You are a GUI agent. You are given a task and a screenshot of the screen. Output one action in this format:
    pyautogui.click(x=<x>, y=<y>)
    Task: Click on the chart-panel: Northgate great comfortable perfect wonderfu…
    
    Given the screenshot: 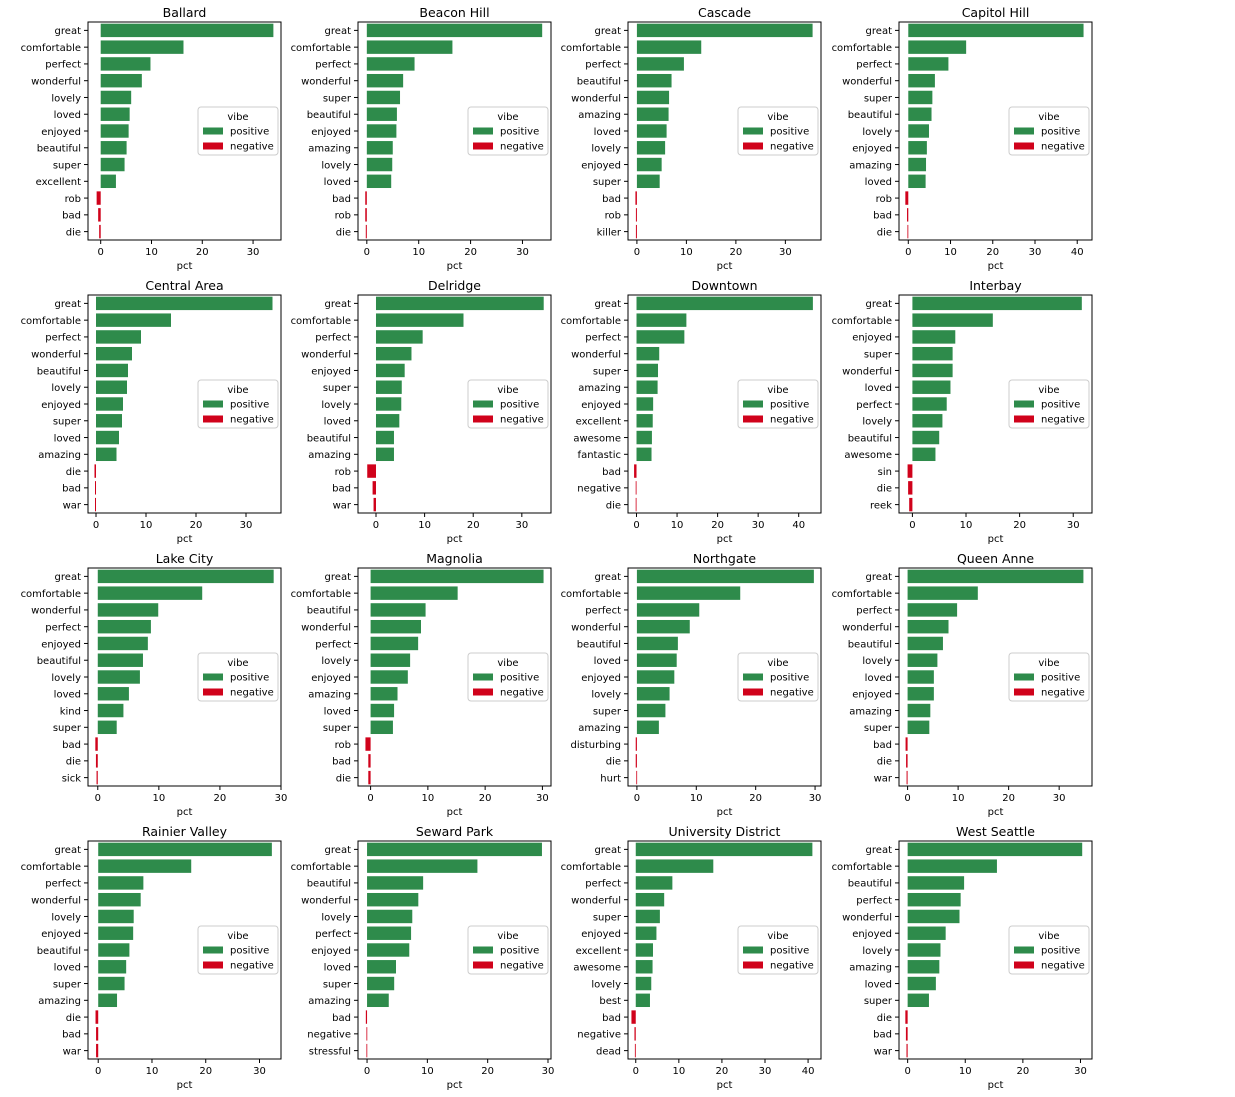 What is the action you would take?
    pyautogui.click(x=691, y=684)
    